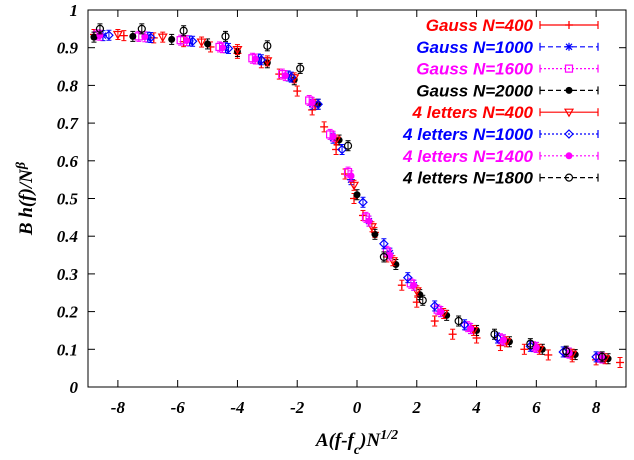 The height and width of the screenshot is (460, 634). I want to click on x-axis-title: A(f-fc)N1/2, so click(356, 443).